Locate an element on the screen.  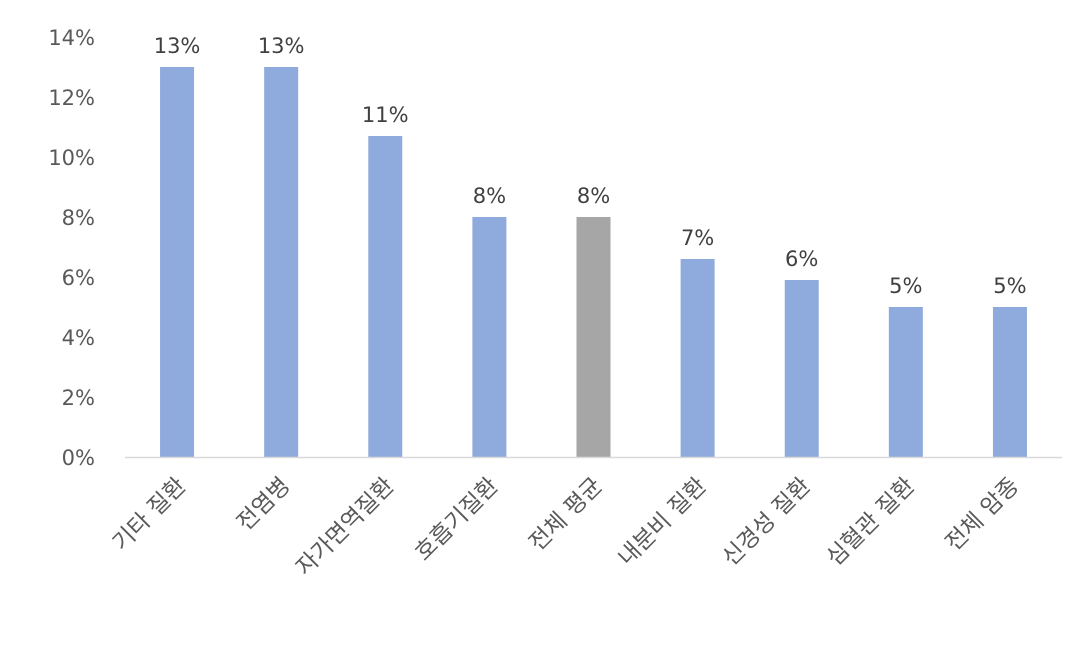
category-label: 전체 평균 is located at coordinates (565, 514).